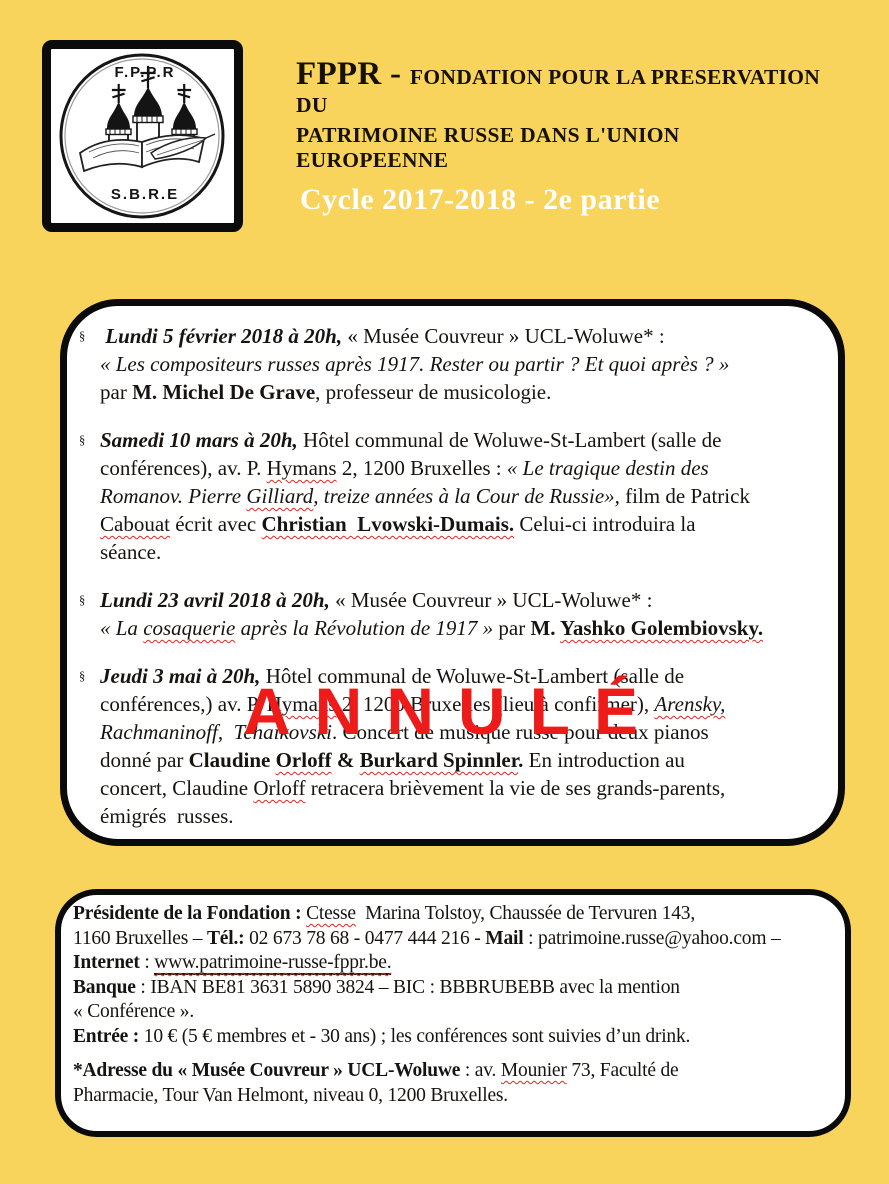 The width and height of the screenshot is (889, 1184). What do you see at coordinates (232, 760) in the screenshot?
I see `text-segment: Claudine` at bounding box center [232, 760].